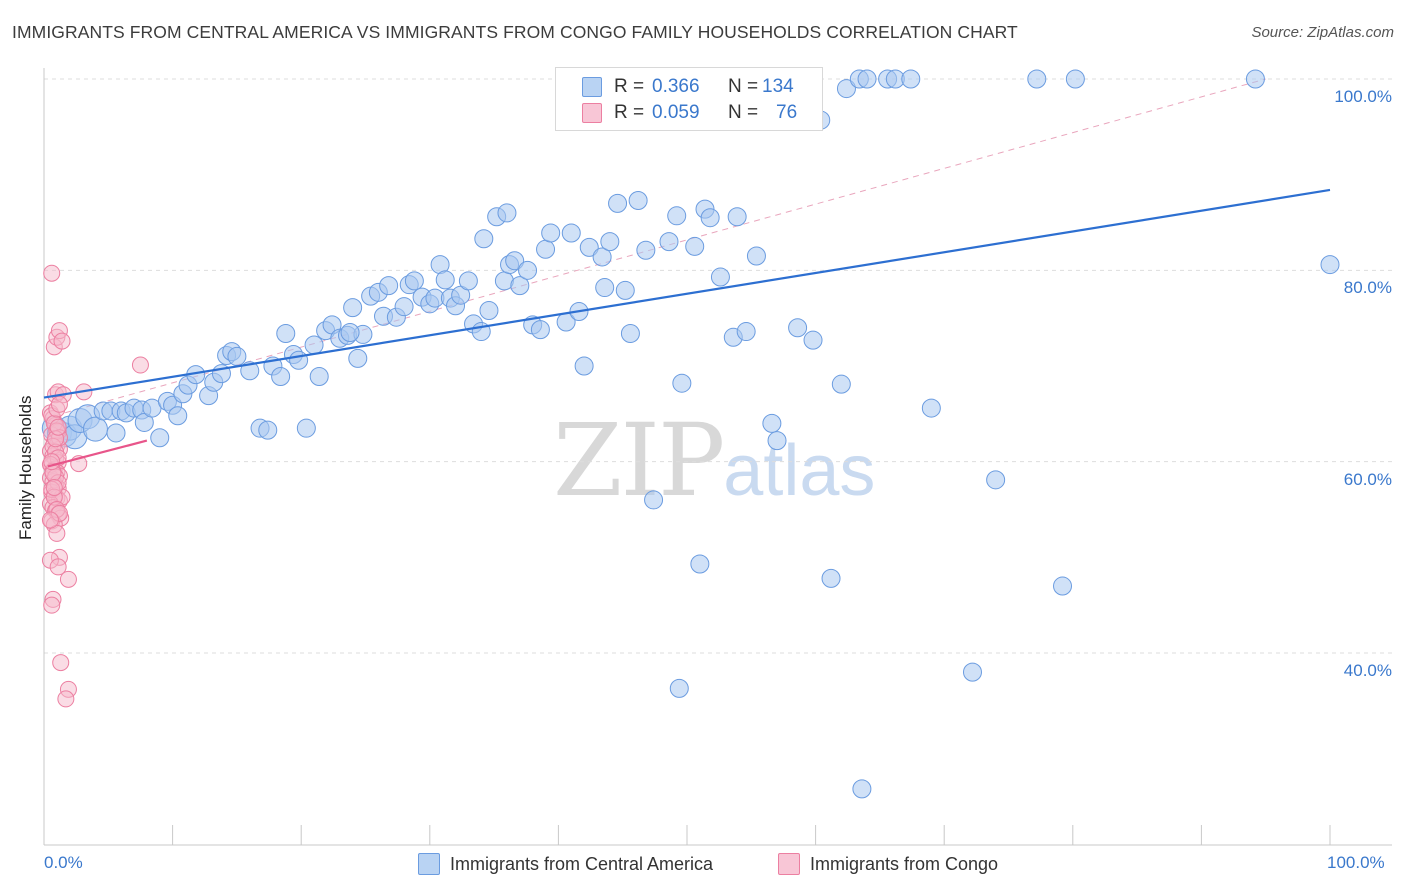 This screenshot has width=1406, height=892. Describe the element at coordinates (95, 486) in the screenshot. I see `series-congo` at that location.